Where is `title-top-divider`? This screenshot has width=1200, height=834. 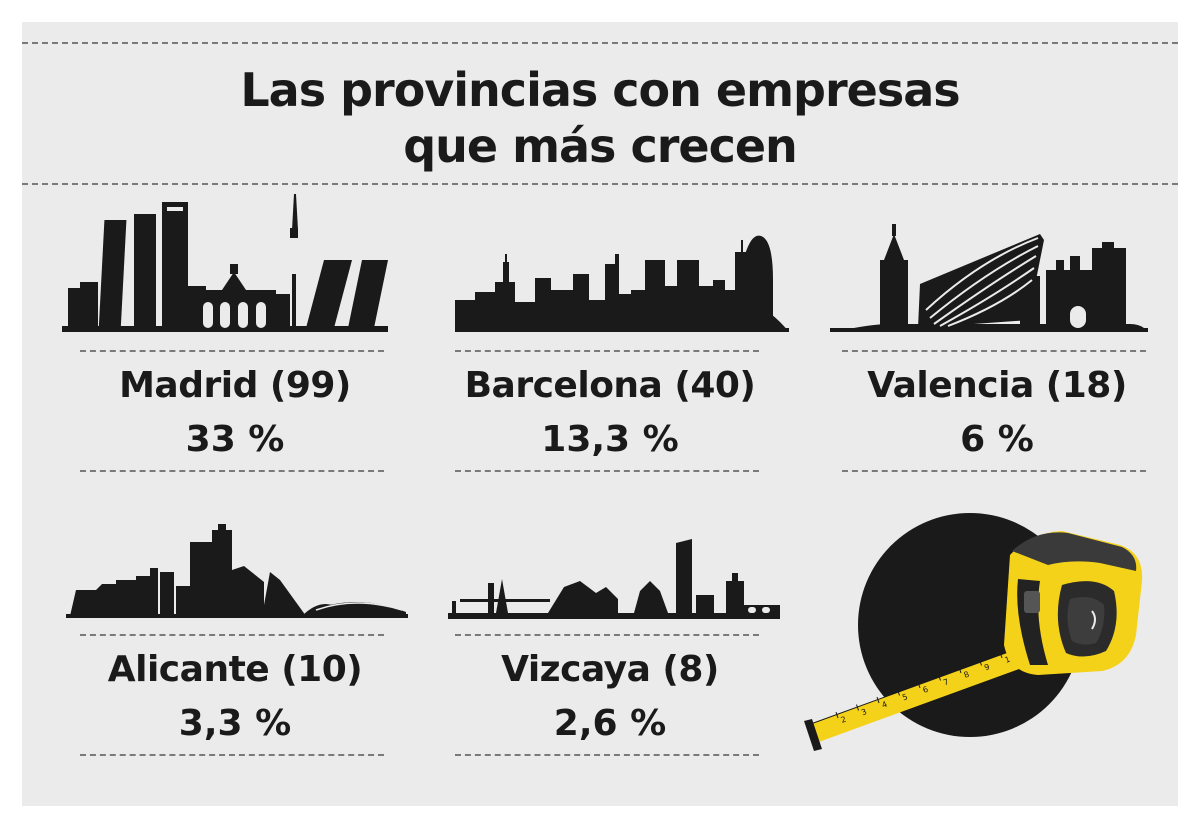
title-top-divider is located at coordinates (600, 43).